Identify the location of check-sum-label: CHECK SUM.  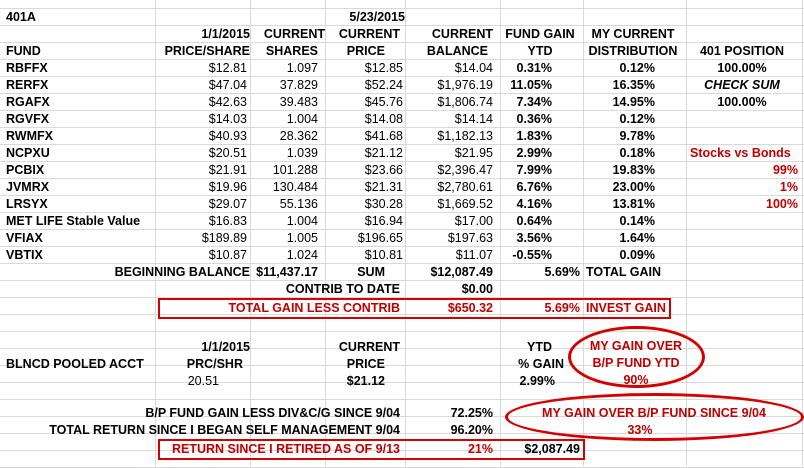
(742, 85).